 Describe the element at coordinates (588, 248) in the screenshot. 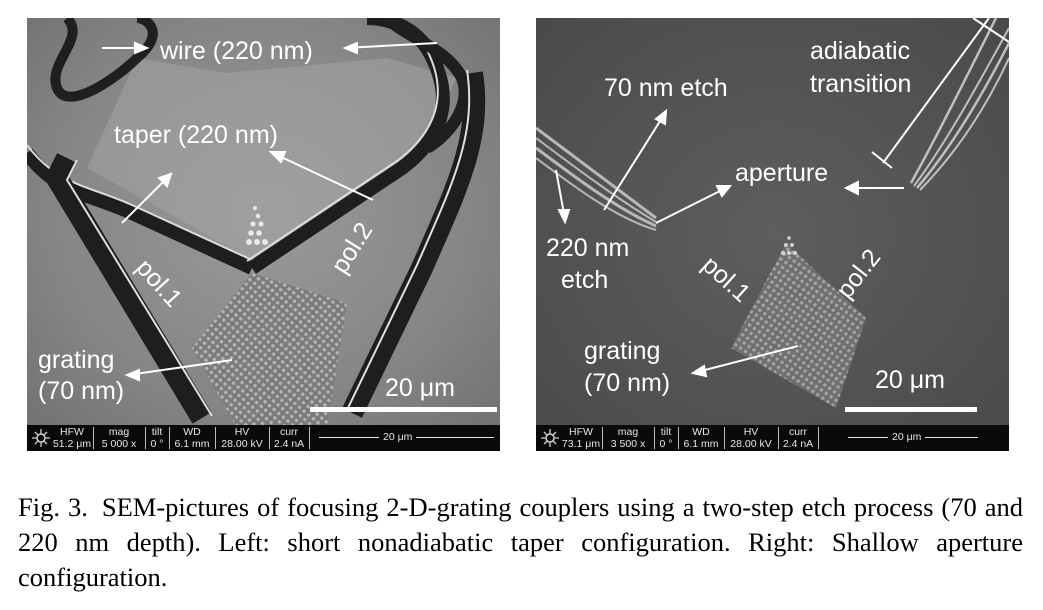

I see `etch220-label-line1: 220 nm` at that location.